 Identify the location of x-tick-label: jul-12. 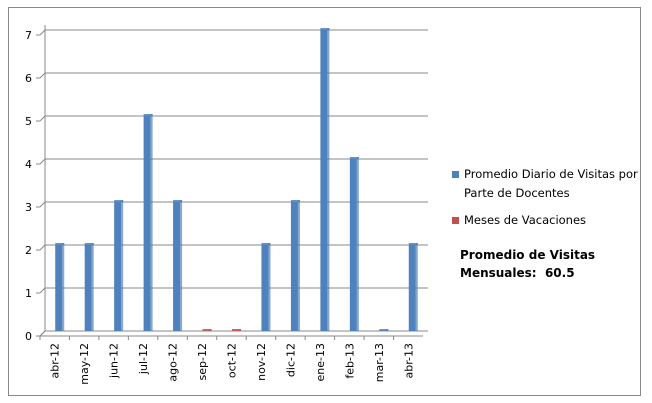
(143, 359).